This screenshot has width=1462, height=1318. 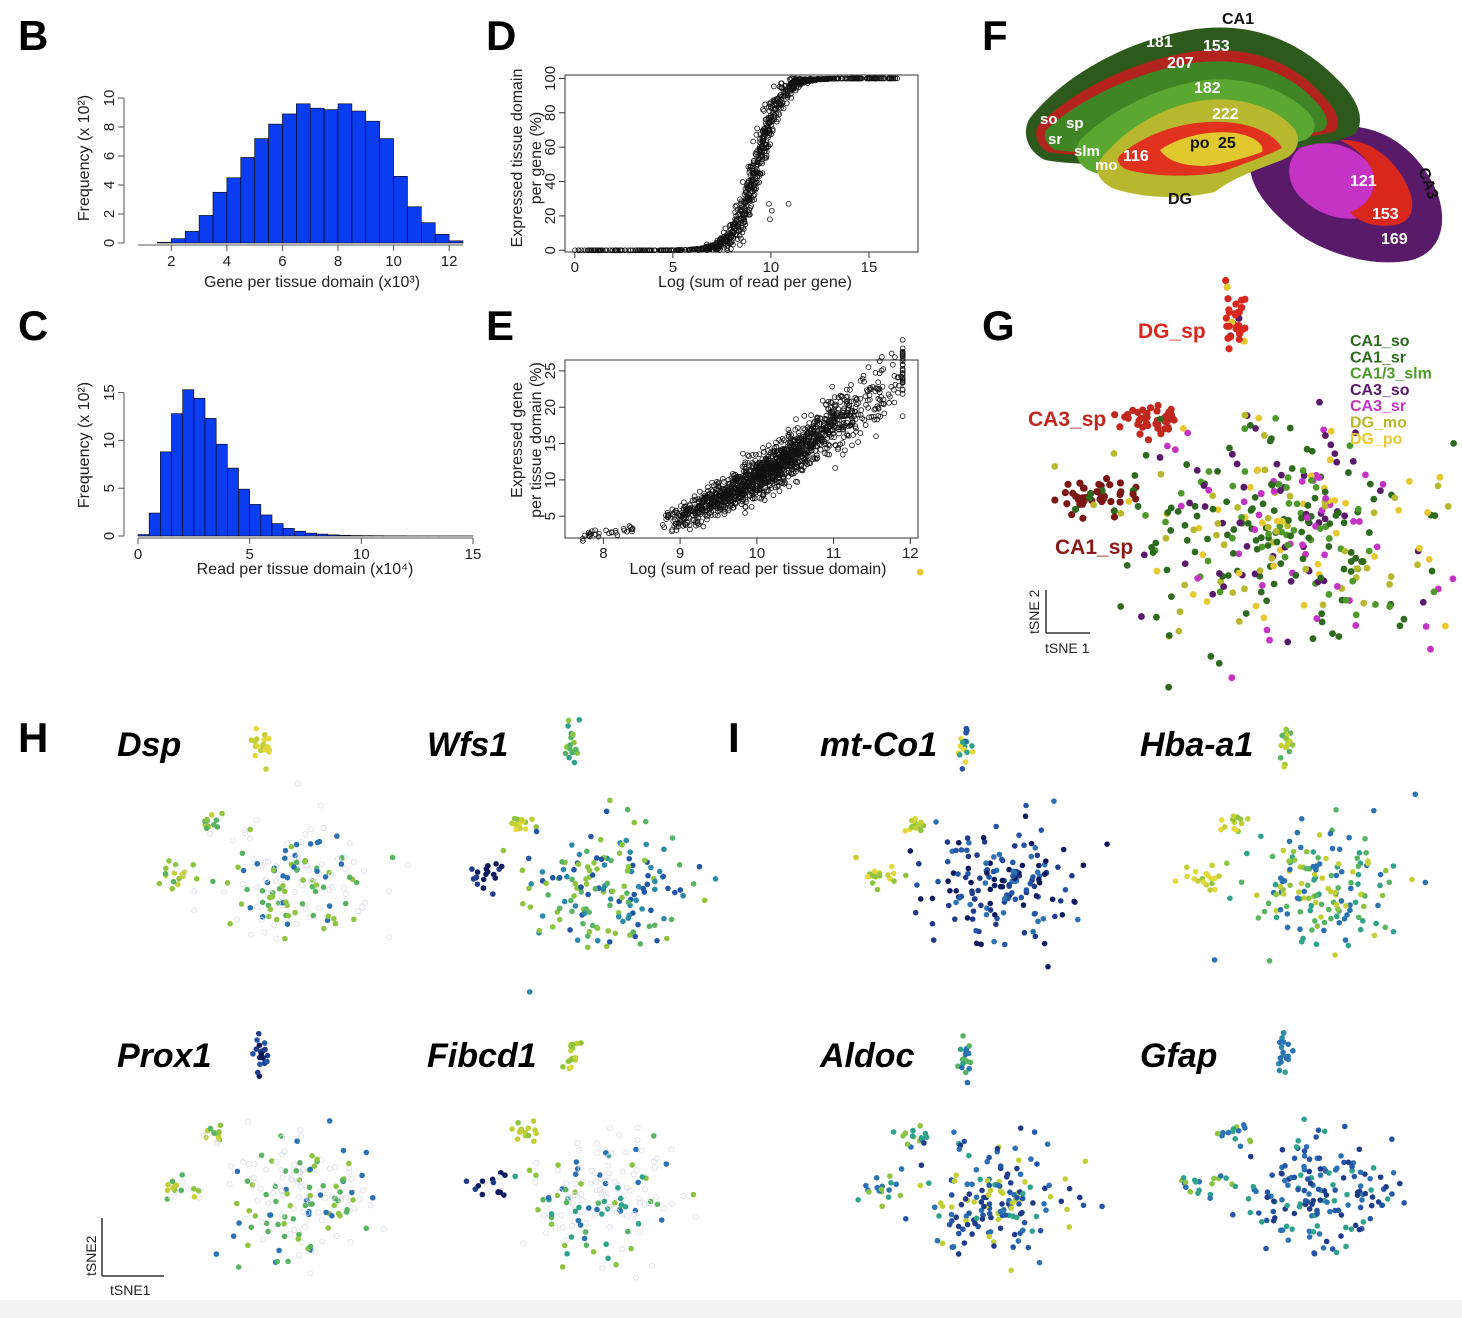 What do you see at coordinates (442, 239) in the screenshot?
I see `histogram-bar-b` at bounding box center [442, 239].